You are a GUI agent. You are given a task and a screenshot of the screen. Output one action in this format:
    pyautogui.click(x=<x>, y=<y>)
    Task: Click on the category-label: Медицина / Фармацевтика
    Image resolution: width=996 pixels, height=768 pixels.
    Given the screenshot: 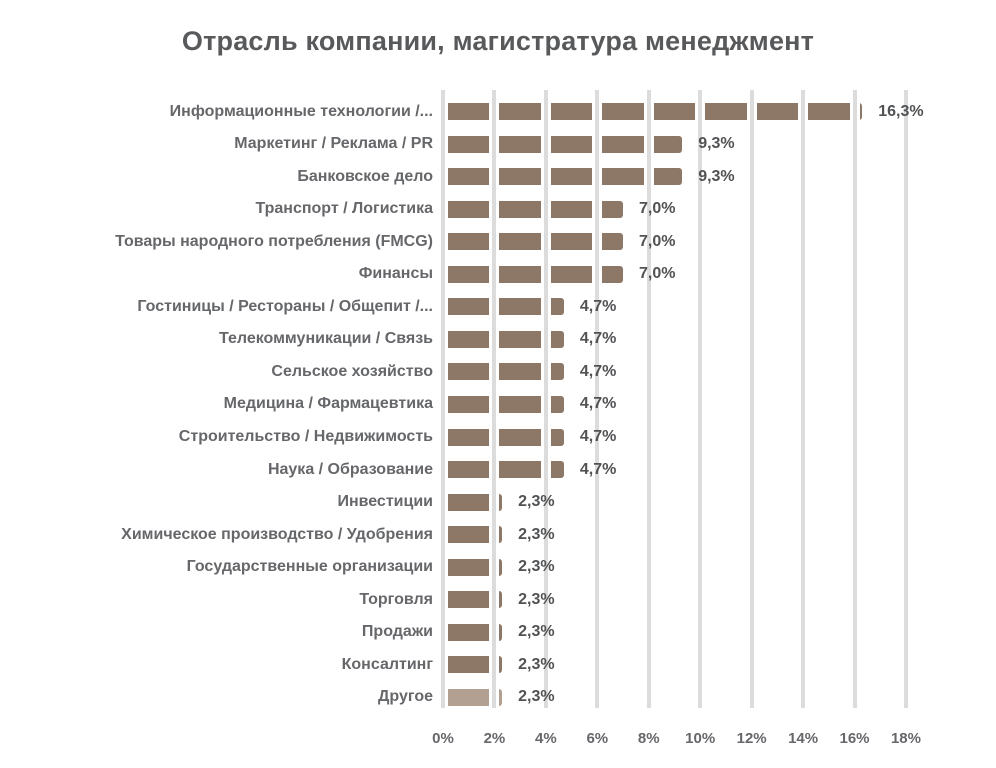 What is the action you would take?
    pyautogui.click(x=328, y=404)
    